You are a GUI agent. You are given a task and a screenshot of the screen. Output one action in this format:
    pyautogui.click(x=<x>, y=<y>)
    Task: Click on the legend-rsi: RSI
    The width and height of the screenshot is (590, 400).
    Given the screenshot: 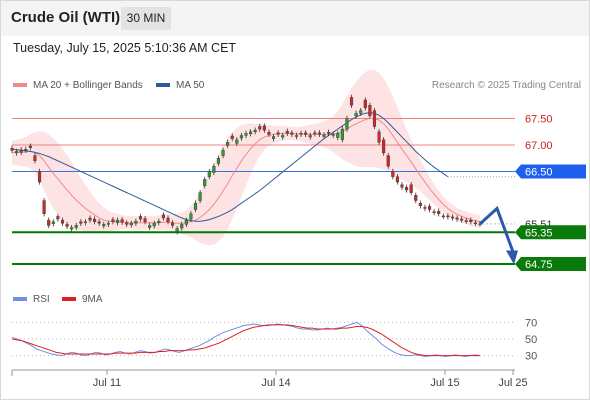 What is the action you would take?
    pyautogui.click(x=31, y=299)
    